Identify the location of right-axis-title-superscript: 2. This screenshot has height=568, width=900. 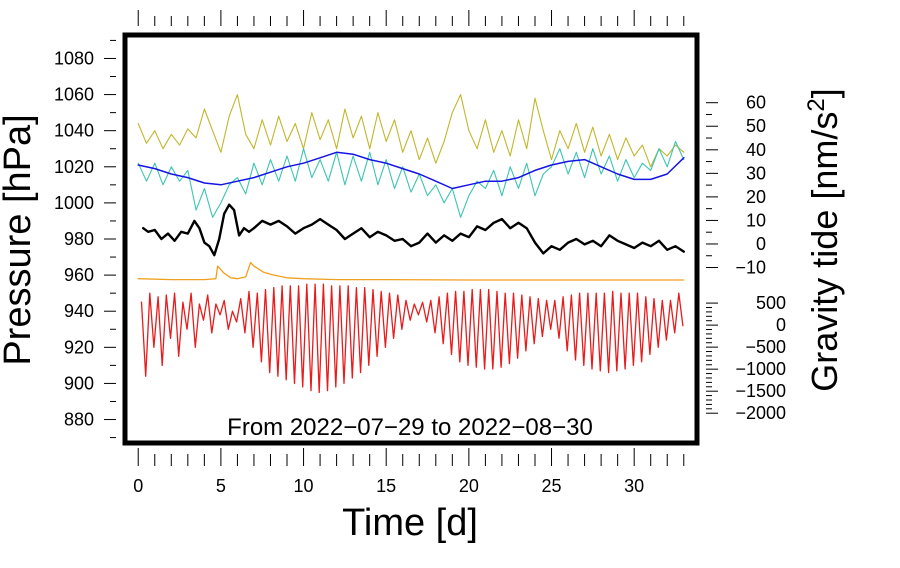
(816, 104).